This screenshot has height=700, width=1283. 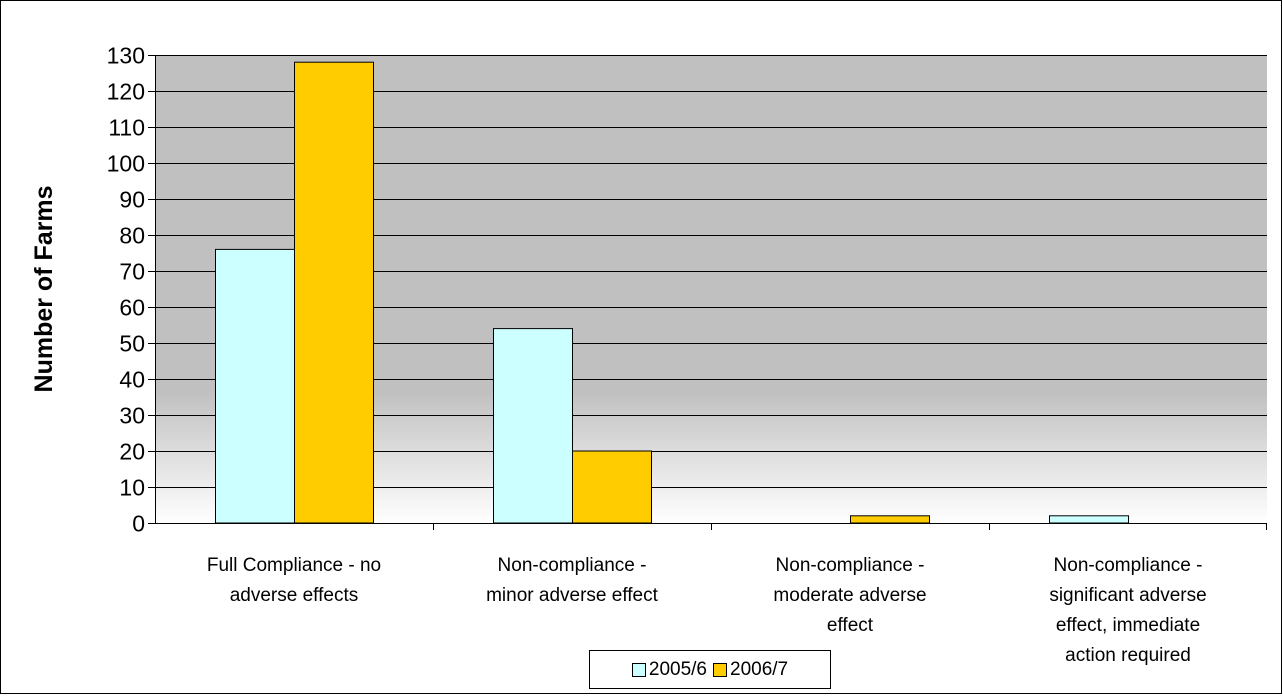 I want to click on y-tick-label: 90, so click(x=132, y=200).